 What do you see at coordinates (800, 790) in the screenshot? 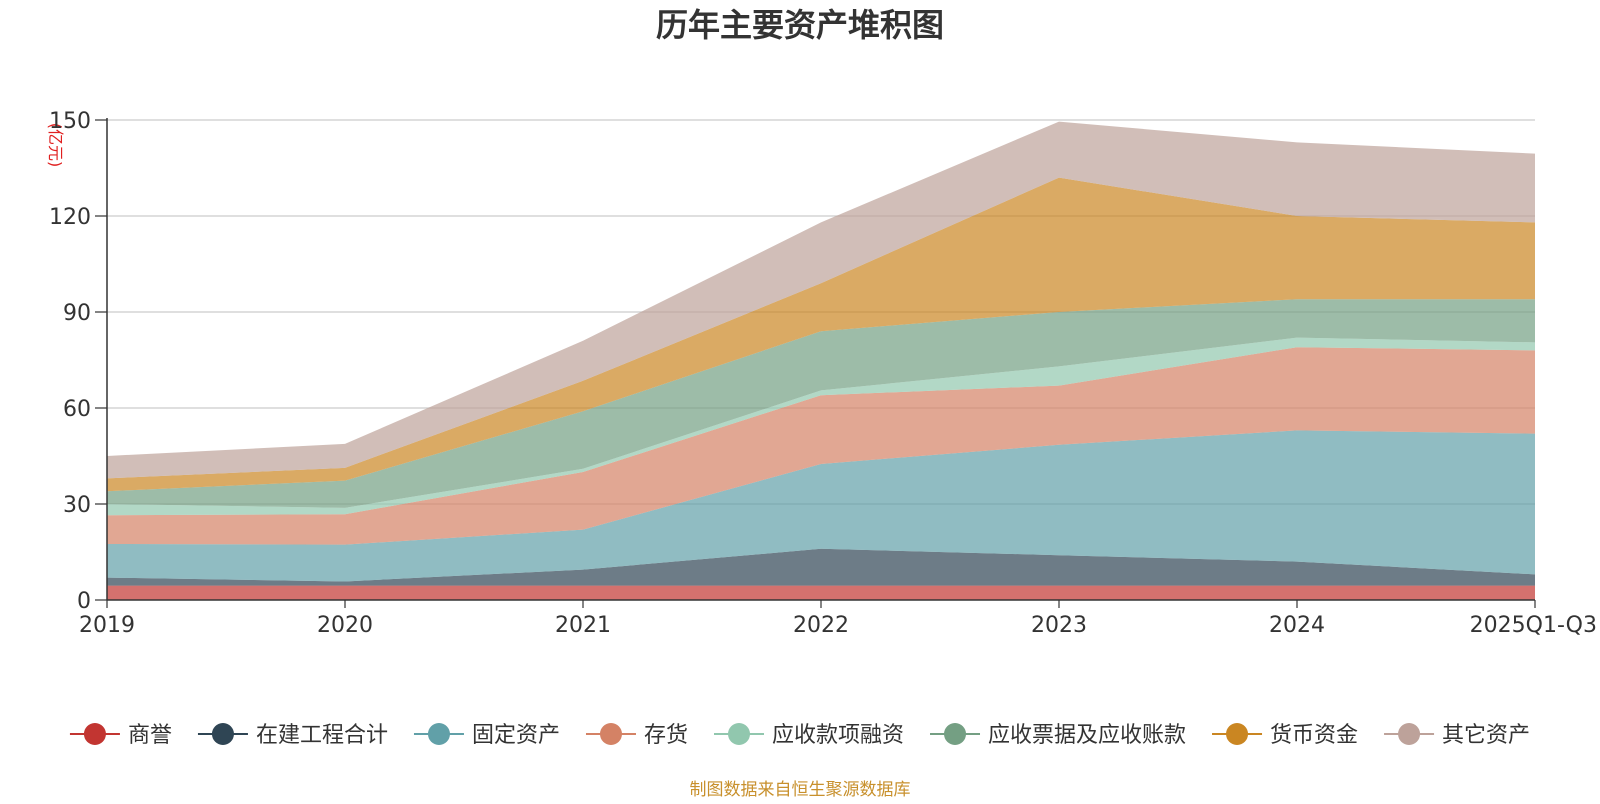
I see `data-source-note: 制图数据来自恒生聚源数据库` at bounding box center [800, 790].